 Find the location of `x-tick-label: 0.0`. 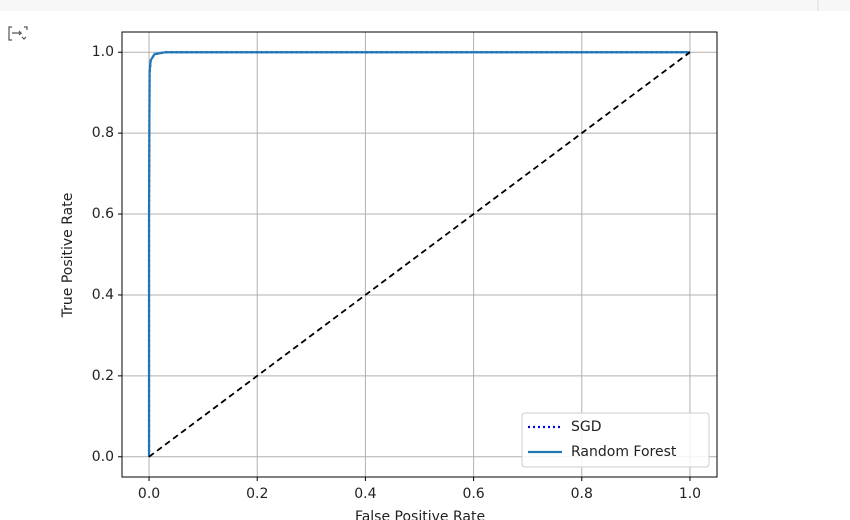

x-tick-label: 0.0 is located at coordinates (149, 494).